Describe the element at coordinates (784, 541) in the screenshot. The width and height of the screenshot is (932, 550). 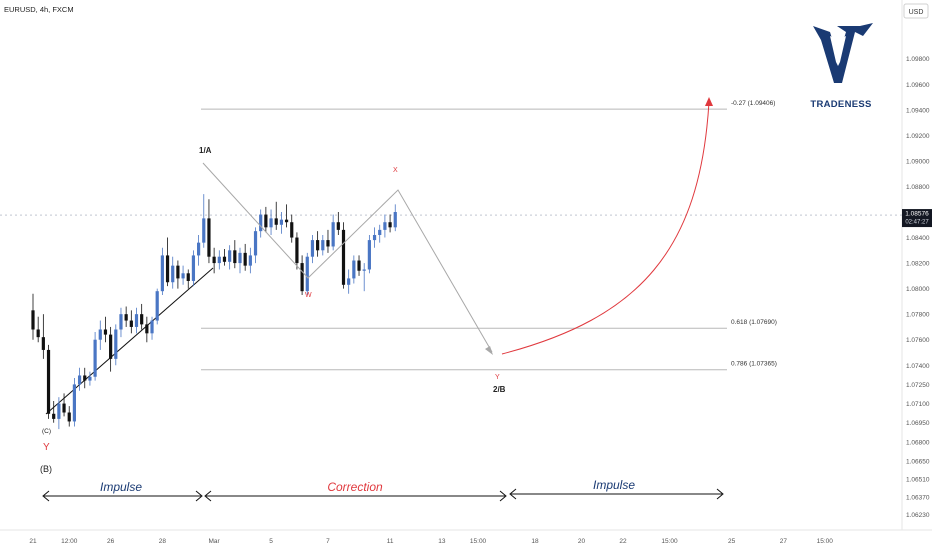
I see `time-tick-label: 27` at that location.